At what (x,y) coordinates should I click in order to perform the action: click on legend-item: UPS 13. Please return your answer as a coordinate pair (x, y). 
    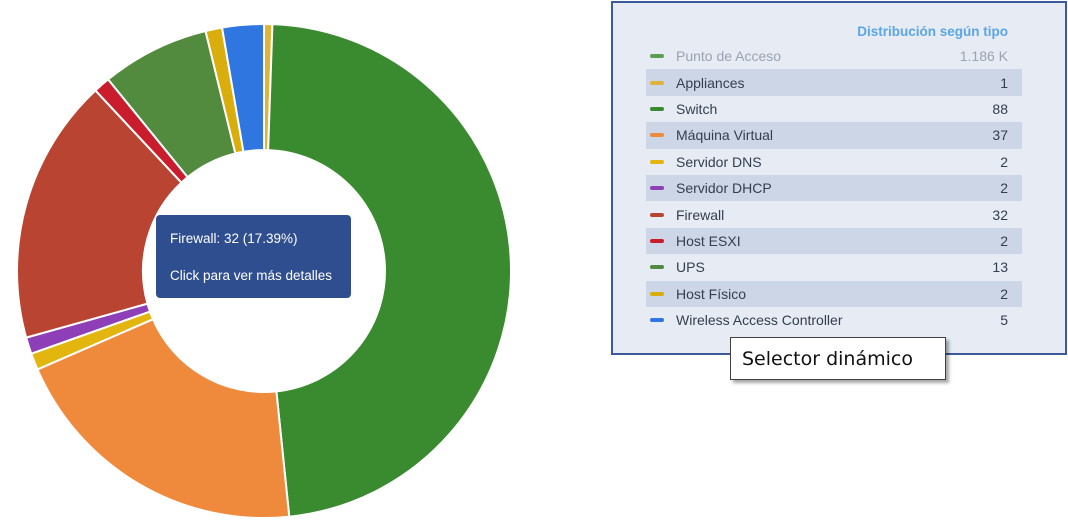
    Looking at the image, I should click on (834, 267).